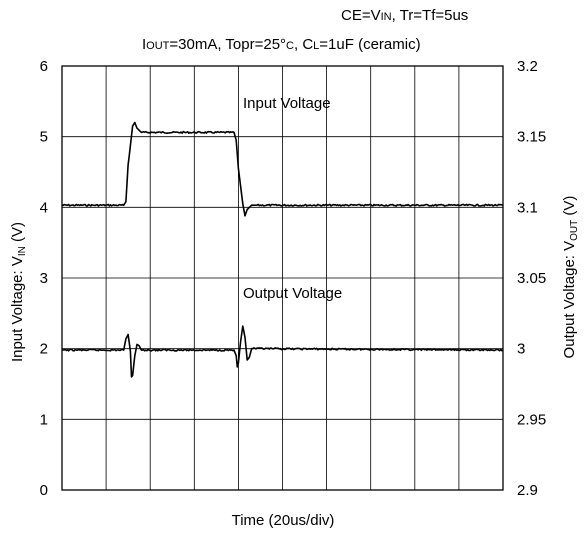 The image size is (584, 535). What do you see at coordinates (282, 169) in the screenshot?
I see `series-input-voltage` at bounding box center [282, 169].